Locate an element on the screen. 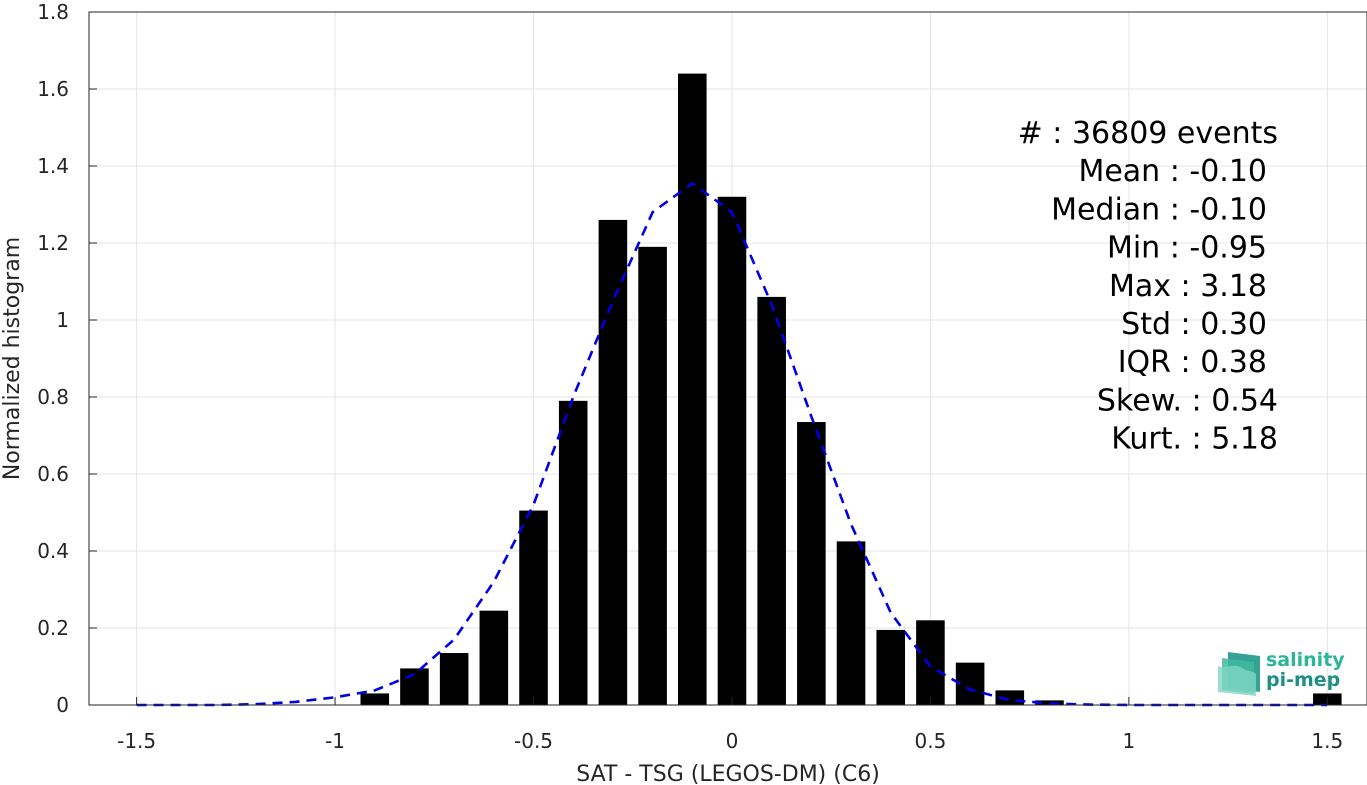  y-tick-label: 1.8 is located at coordinates (53, 12).